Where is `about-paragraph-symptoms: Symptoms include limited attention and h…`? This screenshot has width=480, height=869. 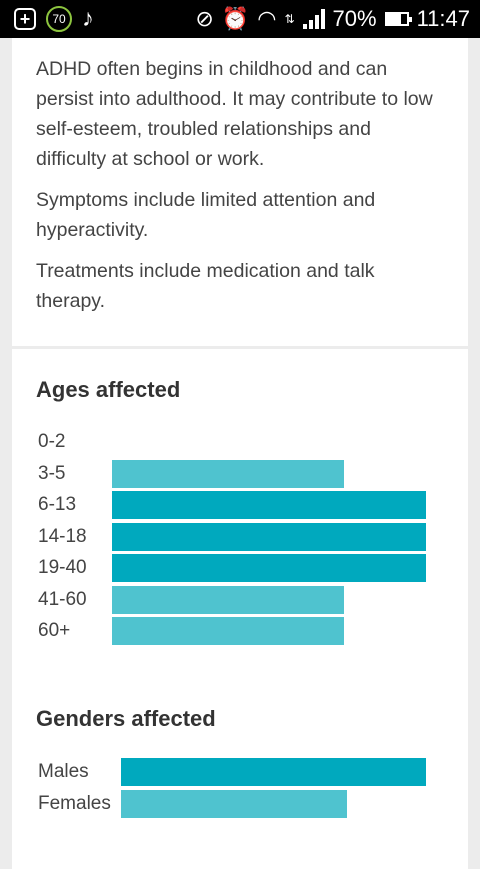 about-paragraph-symptoms: Symptoms include limited attention and h… is located at coordinates (206, 215).